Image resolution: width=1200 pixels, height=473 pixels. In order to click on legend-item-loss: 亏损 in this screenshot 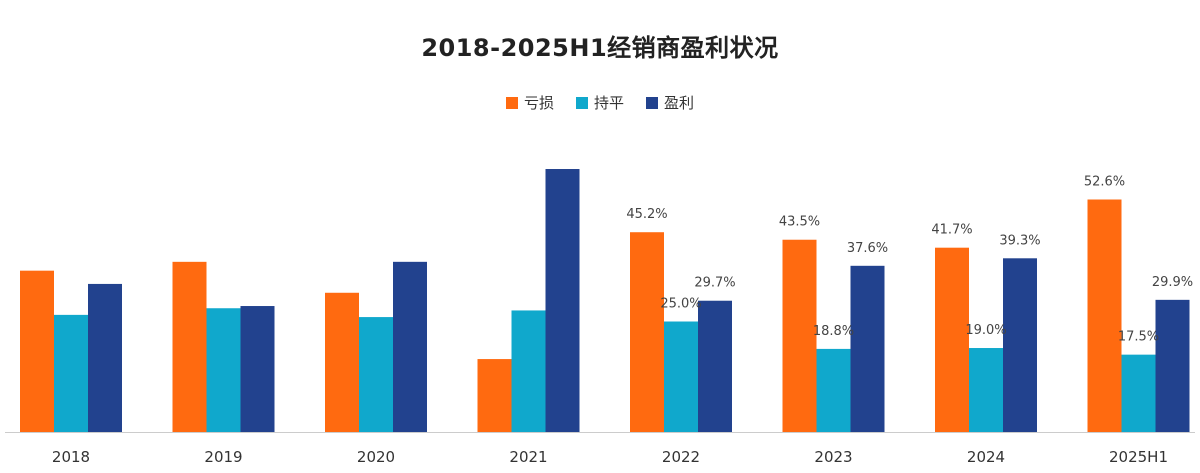, I will do `click(529, 102)`.